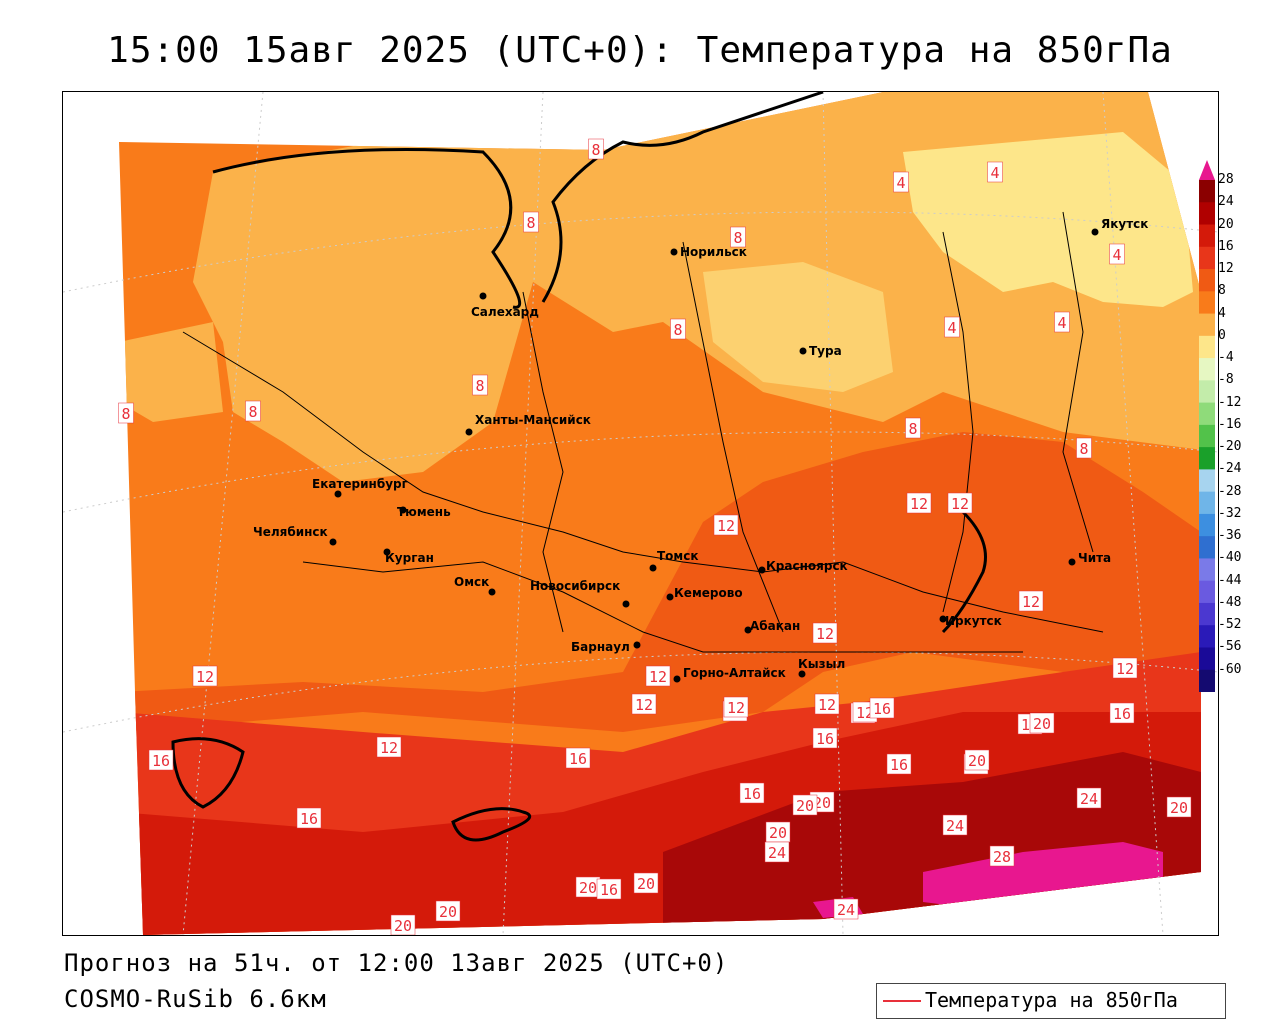 The height and width of the screenshot is (1024, 1280). I want to click on colorbar-tick-label: -48, so click(1230, 602).